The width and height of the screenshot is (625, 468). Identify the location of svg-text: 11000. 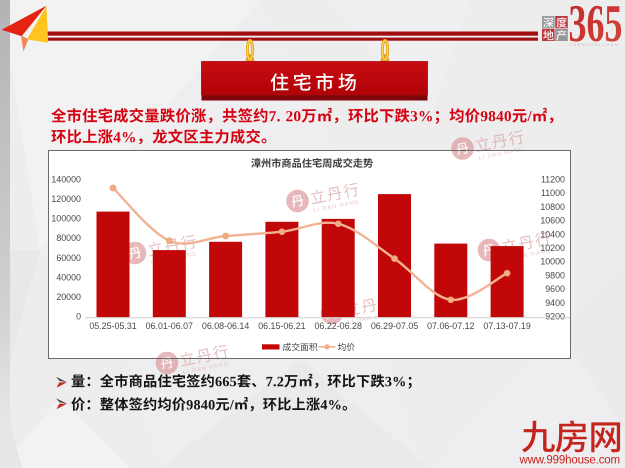
(553, 193).